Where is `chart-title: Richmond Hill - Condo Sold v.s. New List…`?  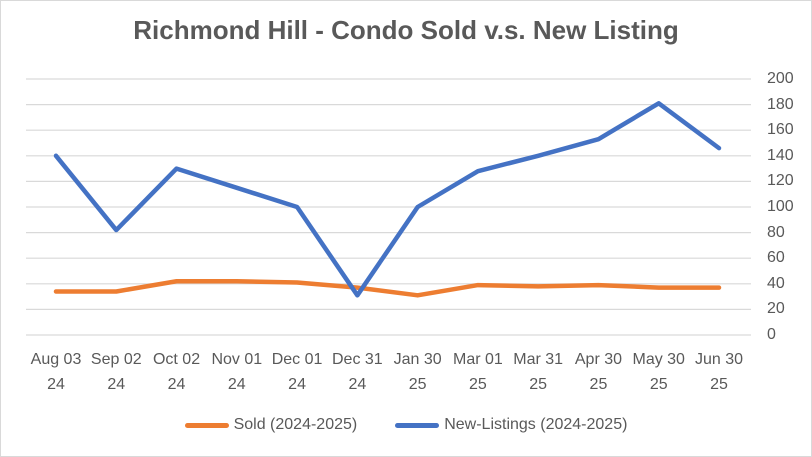 chart-title: Richmond Hill - Condo Sold v.s. New List… is located at coordinates (406, 30).